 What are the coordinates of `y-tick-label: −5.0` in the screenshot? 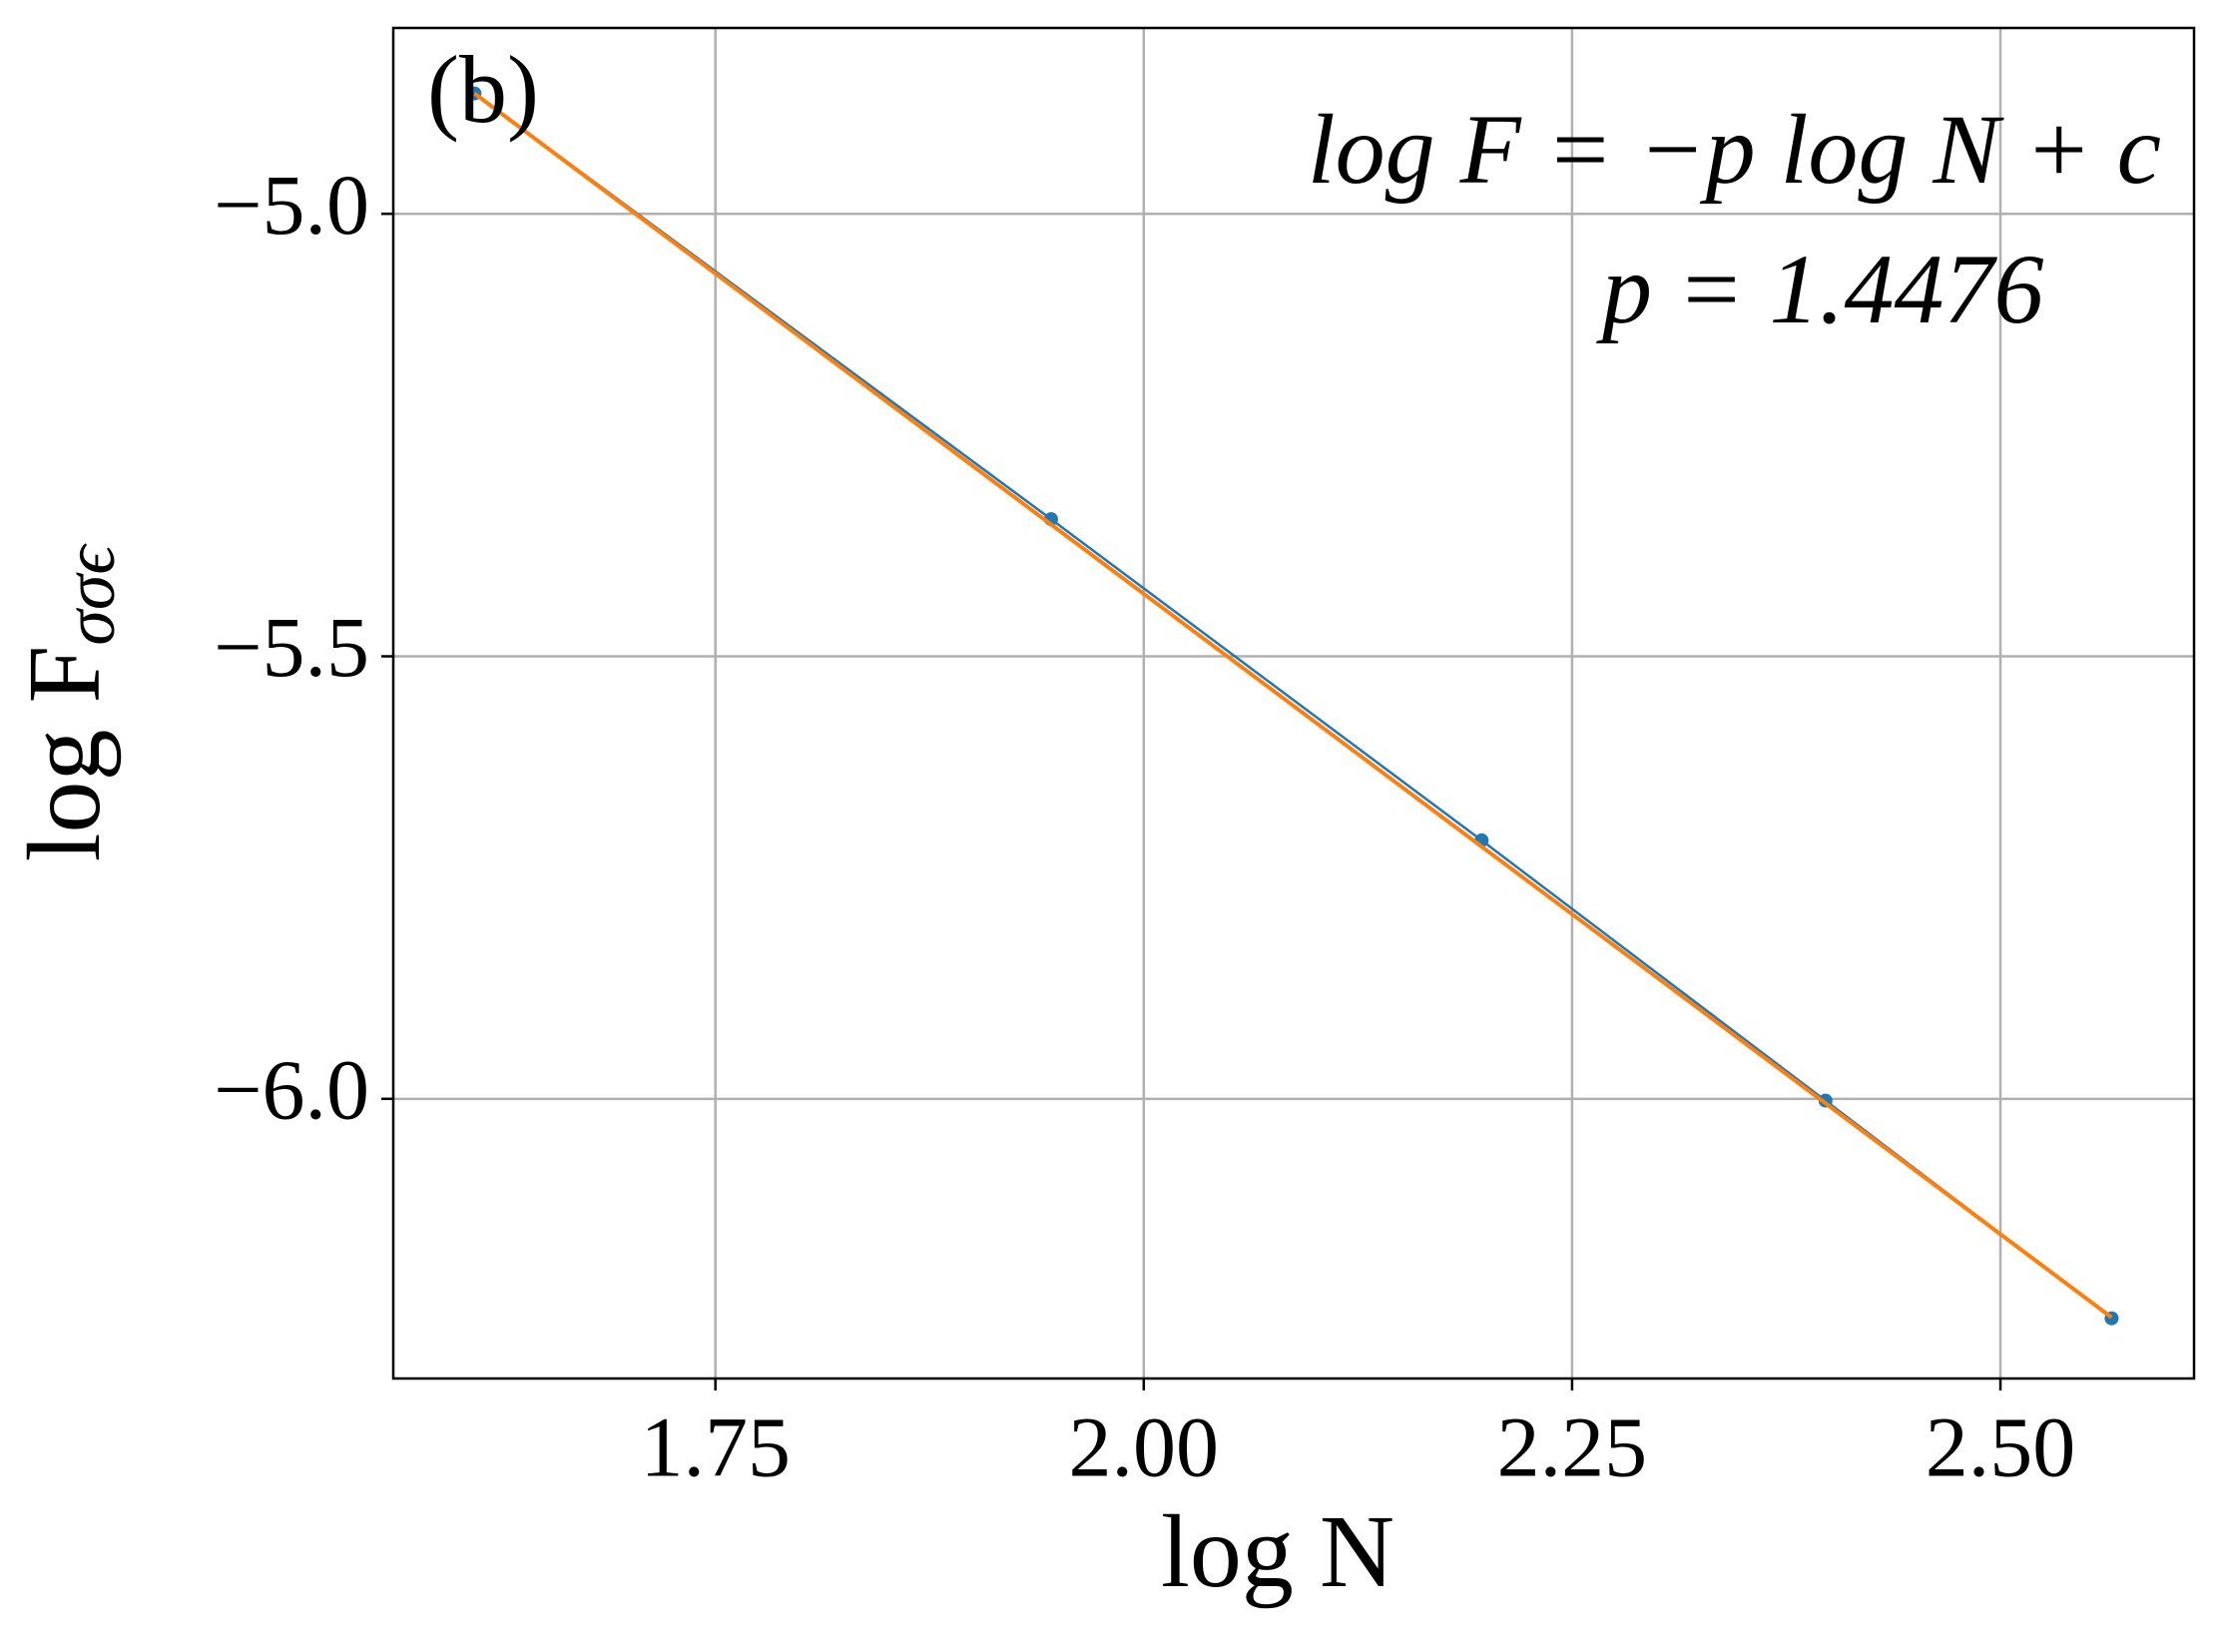 It's located at (291, 205).